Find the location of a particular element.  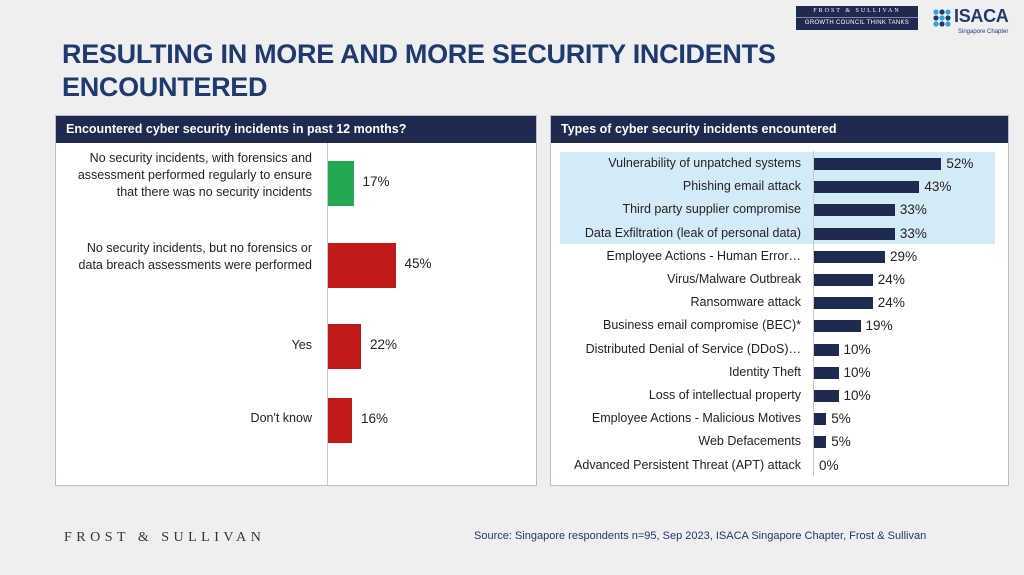

isaca-wordmark: ISACA is located at coordinates (981, 16).